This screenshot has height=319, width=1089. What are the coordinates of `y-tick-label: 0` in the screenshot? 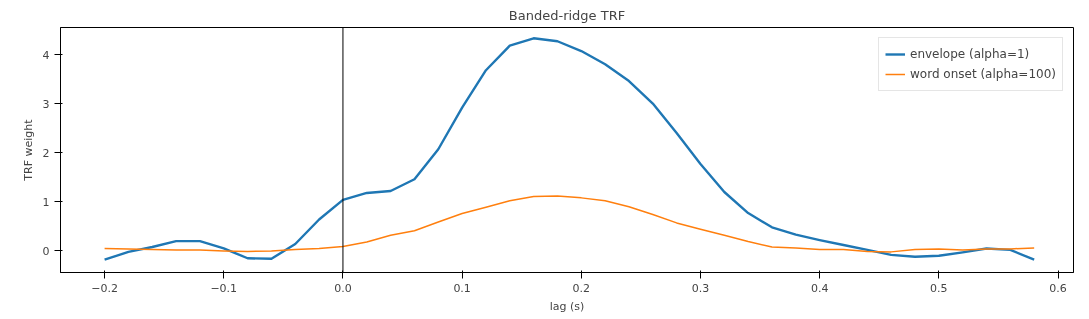 It's located at (46, 251).